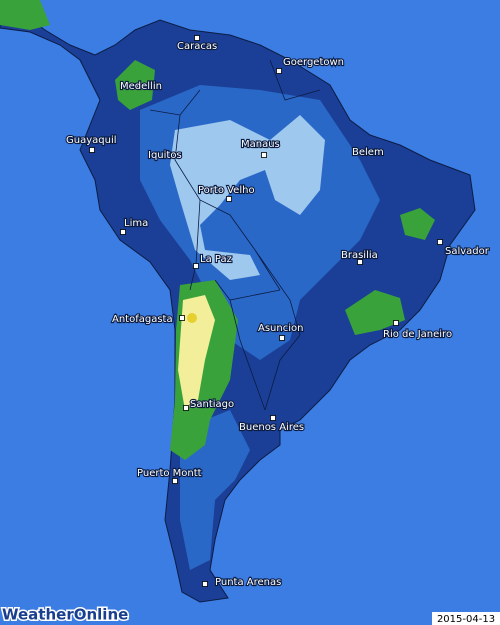 The width and height of the screenshot is (500, 625). I want to click on city-label: Punta Arenas, so click(248, 582).